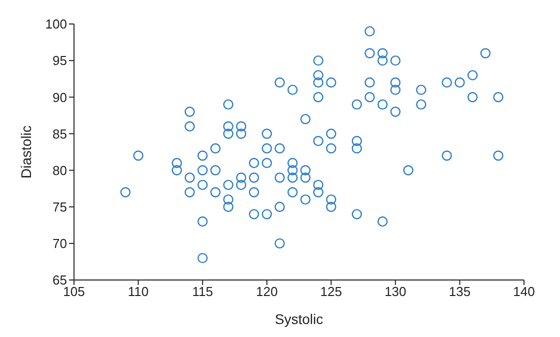 This screenshot has width=560, height=337. What do you see at coordinates (59, 170) in the screenshot?
I see `y-tick-label: 80` at bounding box center [59, 170].